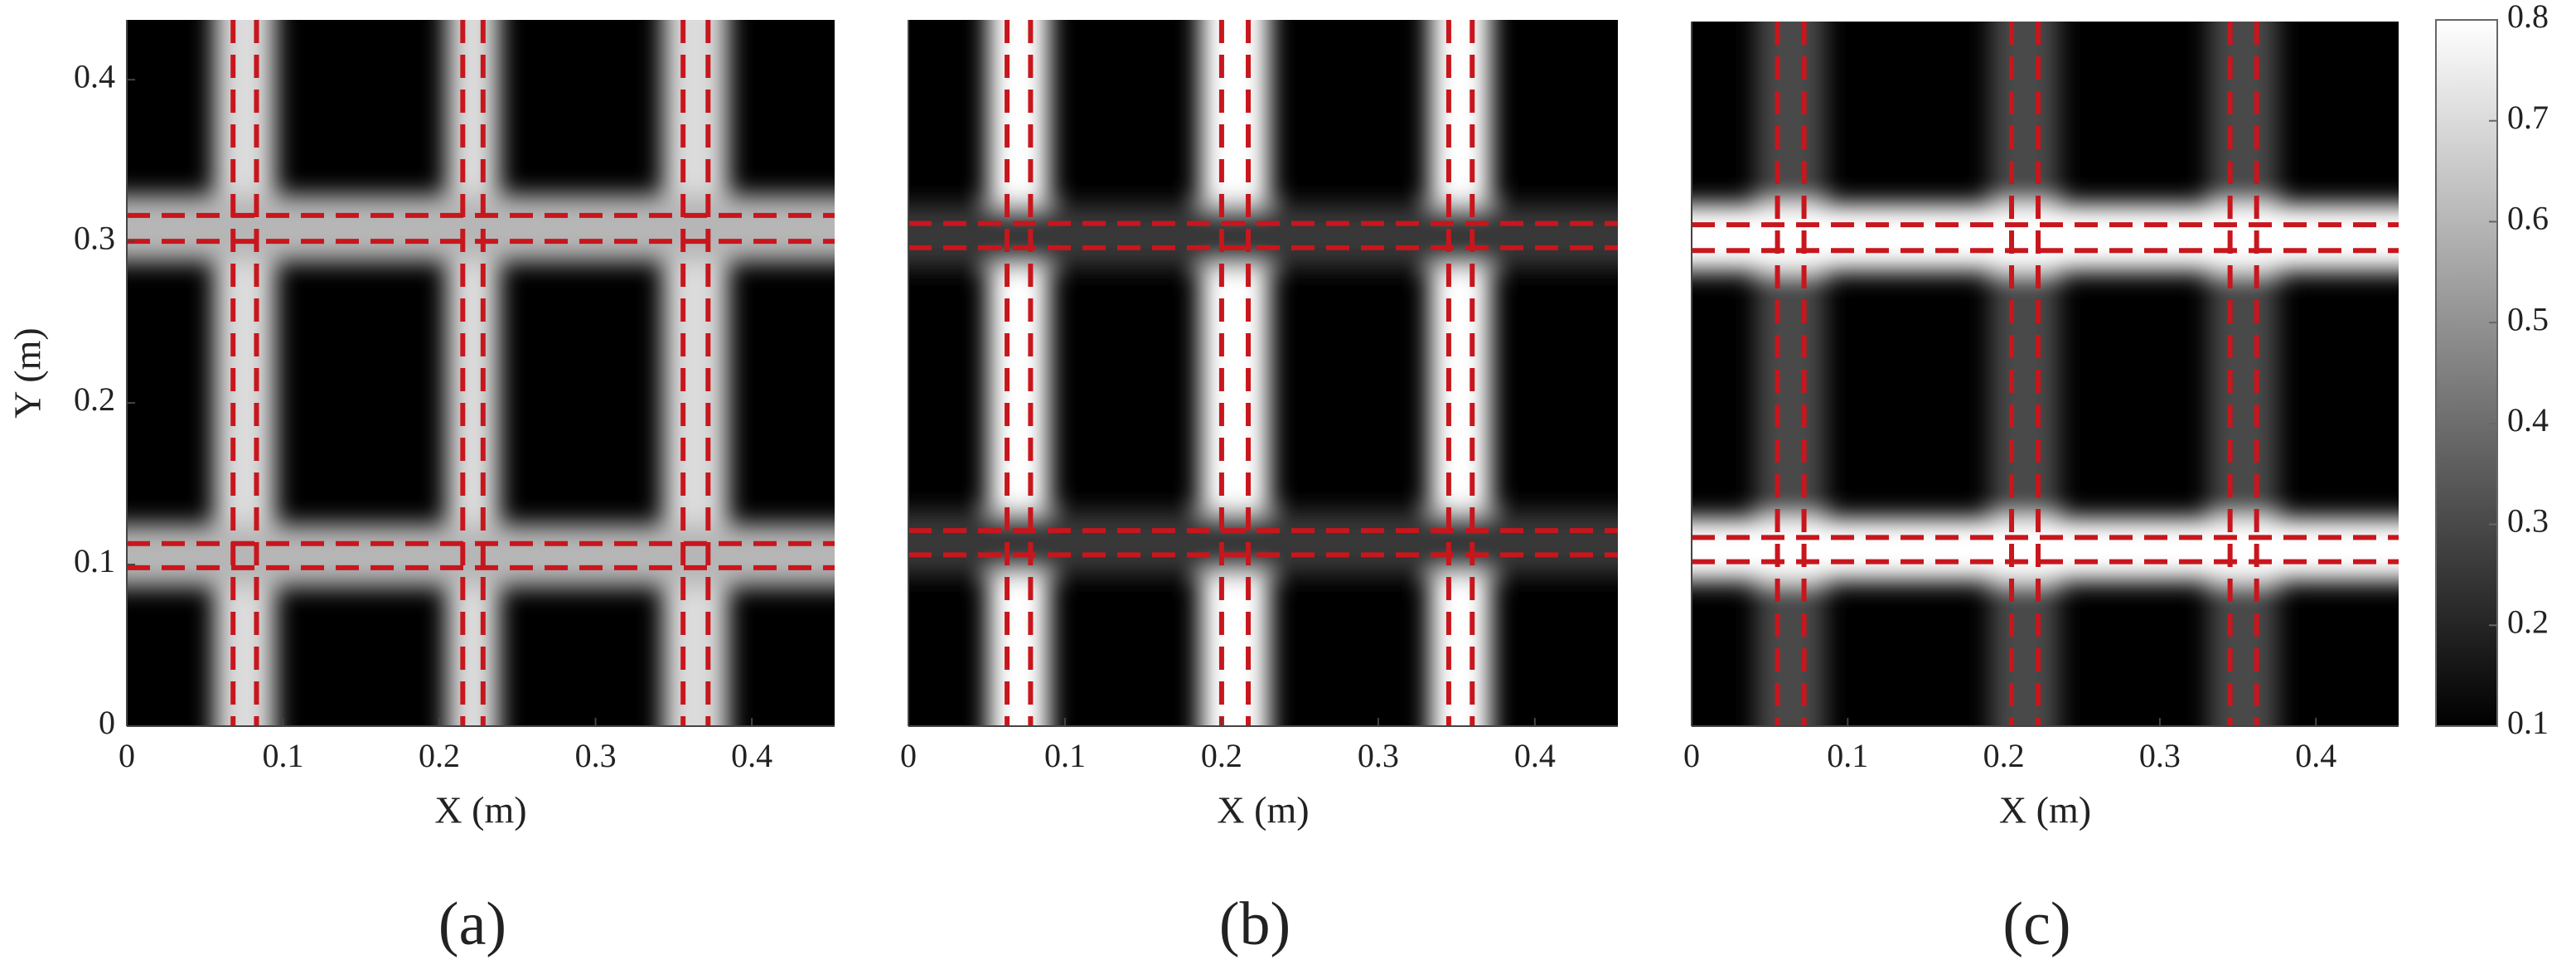 Image resolution: width=2576 pixels, height=974 pixels. What do you see at coordinates (2528, 723) in the screenshot?
I see `colorbar-tick-label: 0.1` at bounding box center [2528, 723].